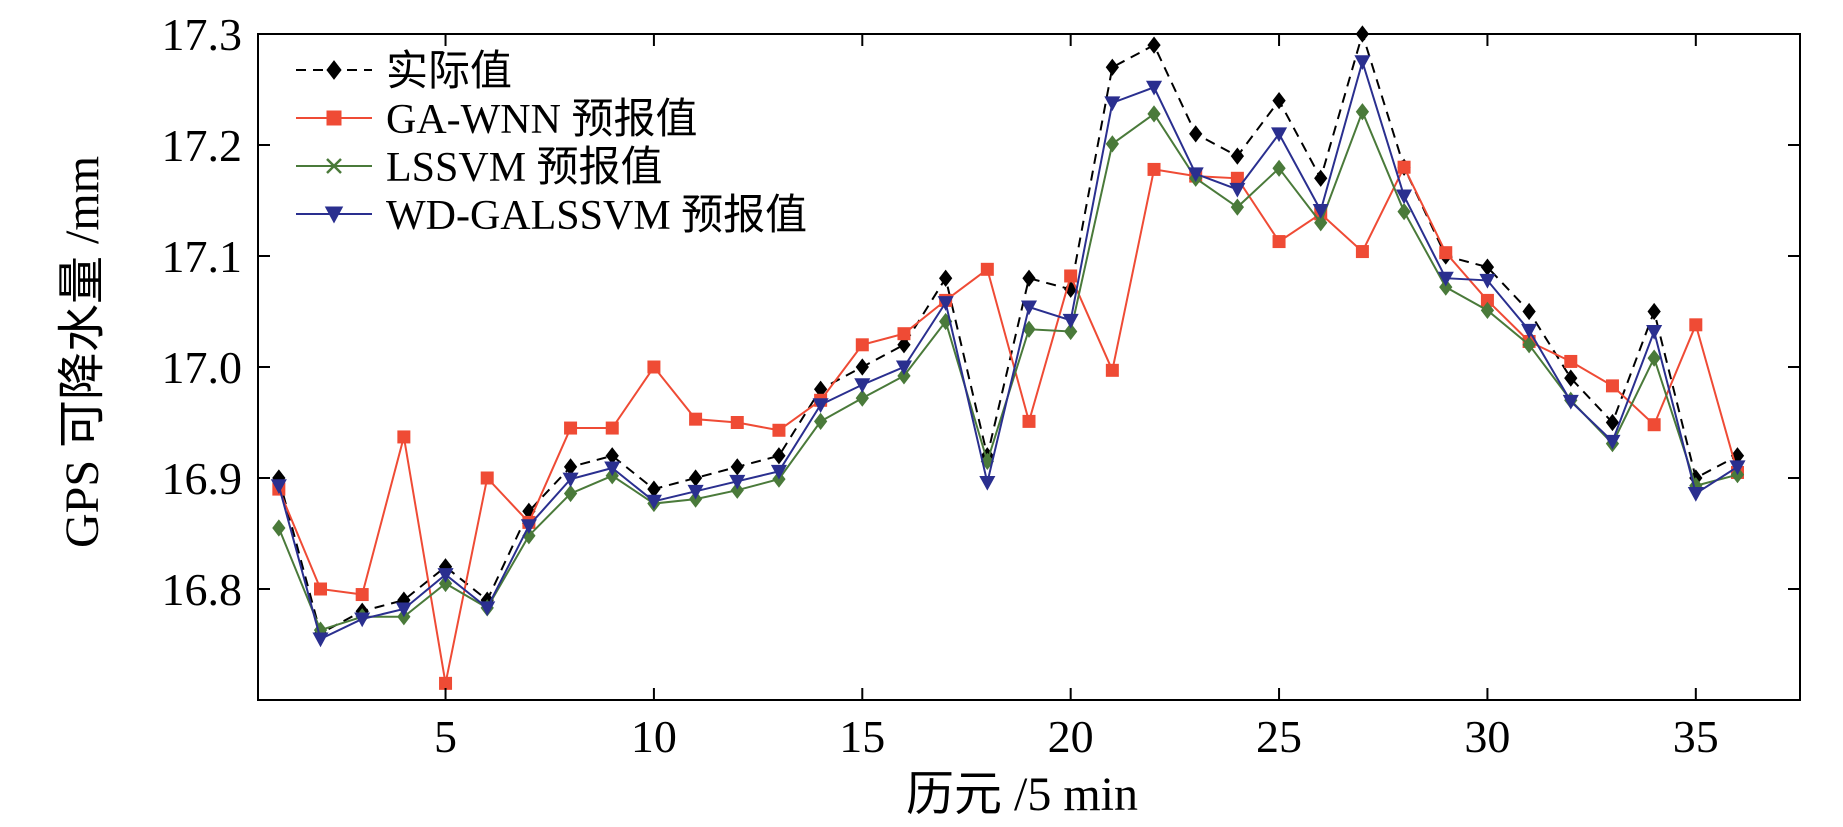  What do you see at coordinates (1279, 736) in the screenshot?
I see `x-tick-label: 25` at bounding box center [1279, 736].